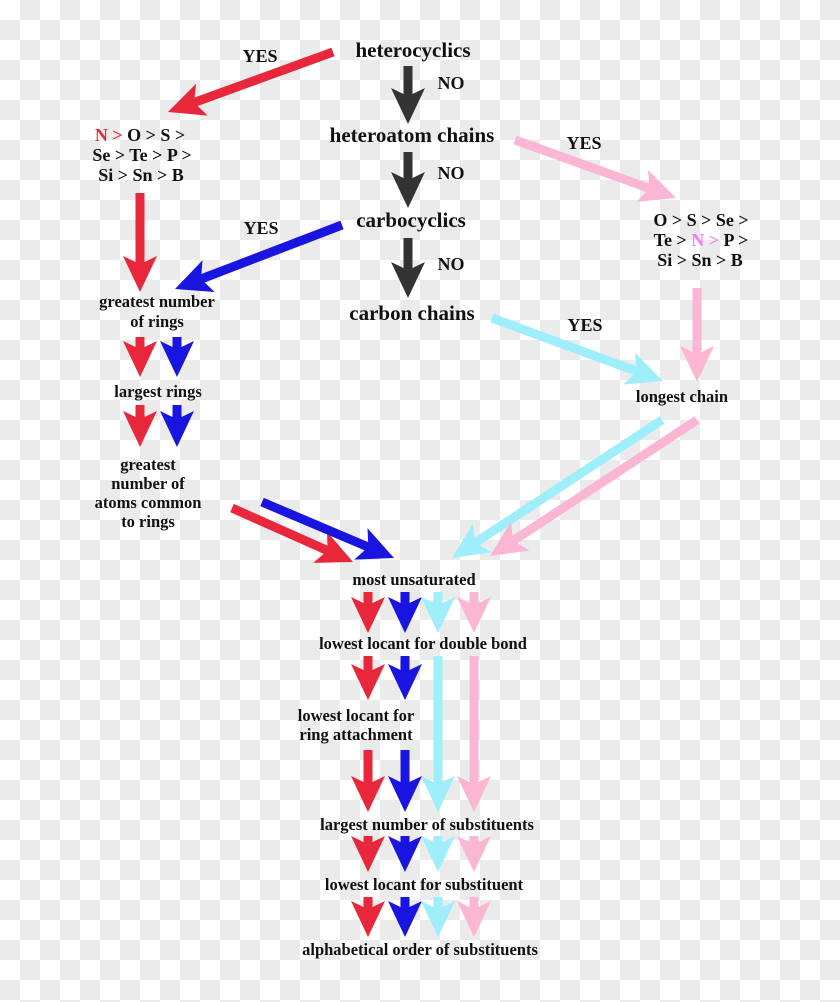 The image size is (840, 1002). What do you see at coordinates (356, 715) in the screenshot?
I see `ring-attachment-line1: lowest locant for` at bounding box center [356, 715].